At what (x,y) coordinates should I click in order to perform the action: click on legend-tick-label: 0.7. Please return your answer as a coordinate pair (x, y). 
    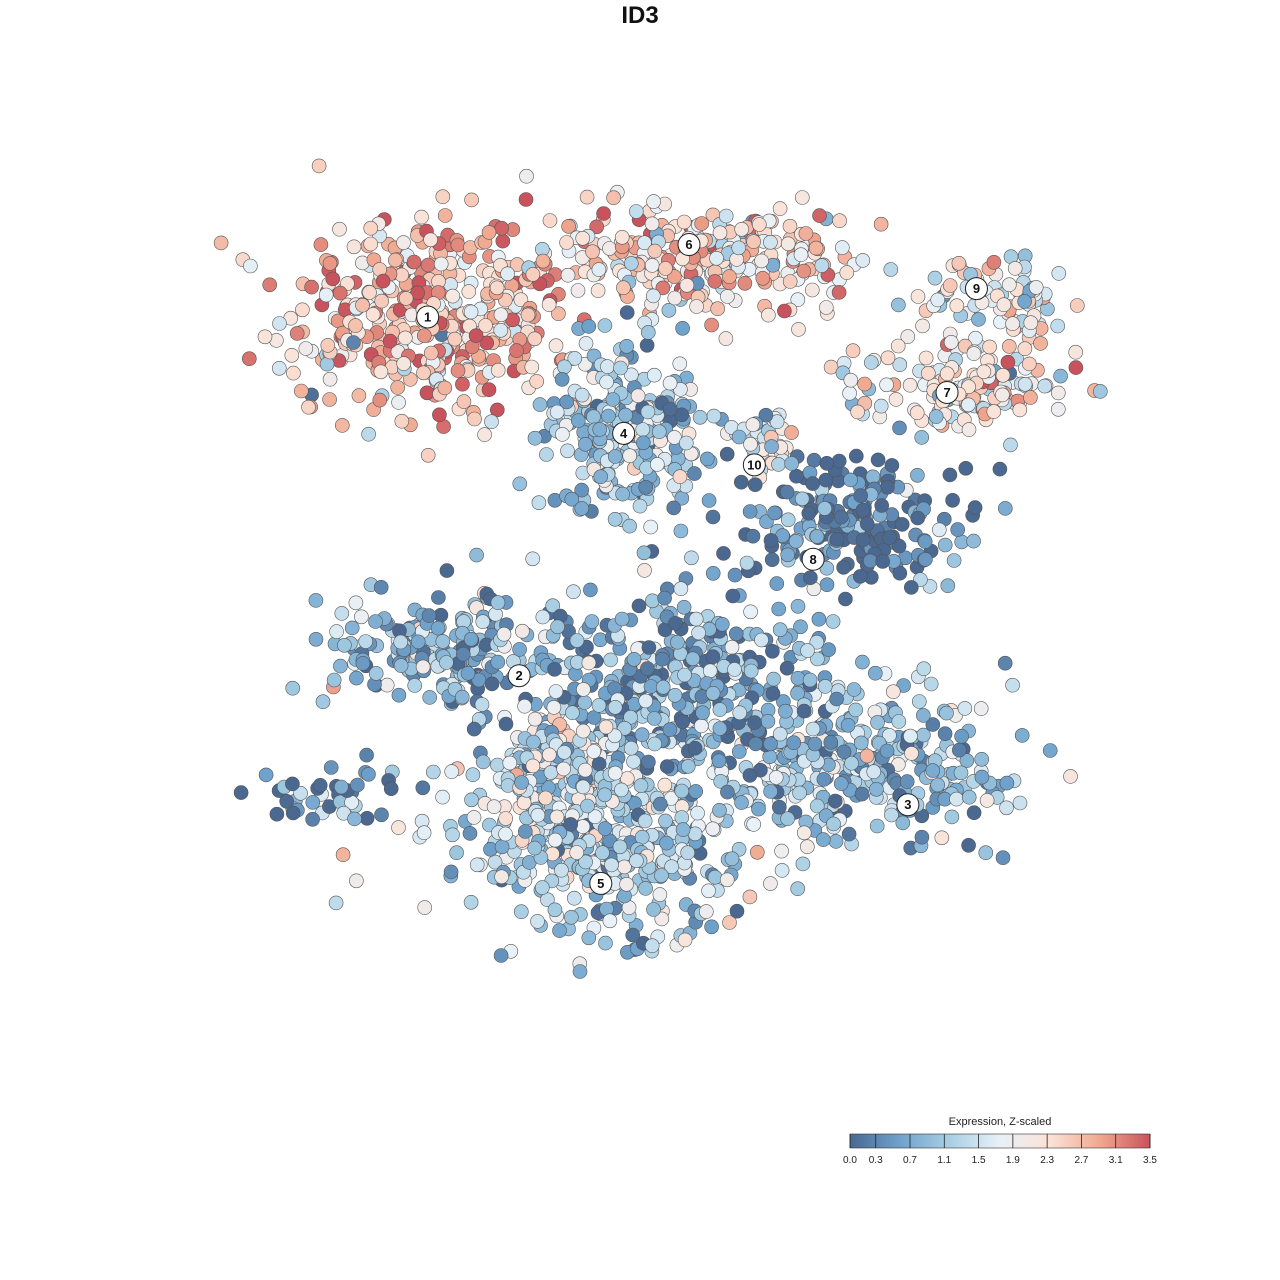
    Looking at the image, I should click on (910, 1160).